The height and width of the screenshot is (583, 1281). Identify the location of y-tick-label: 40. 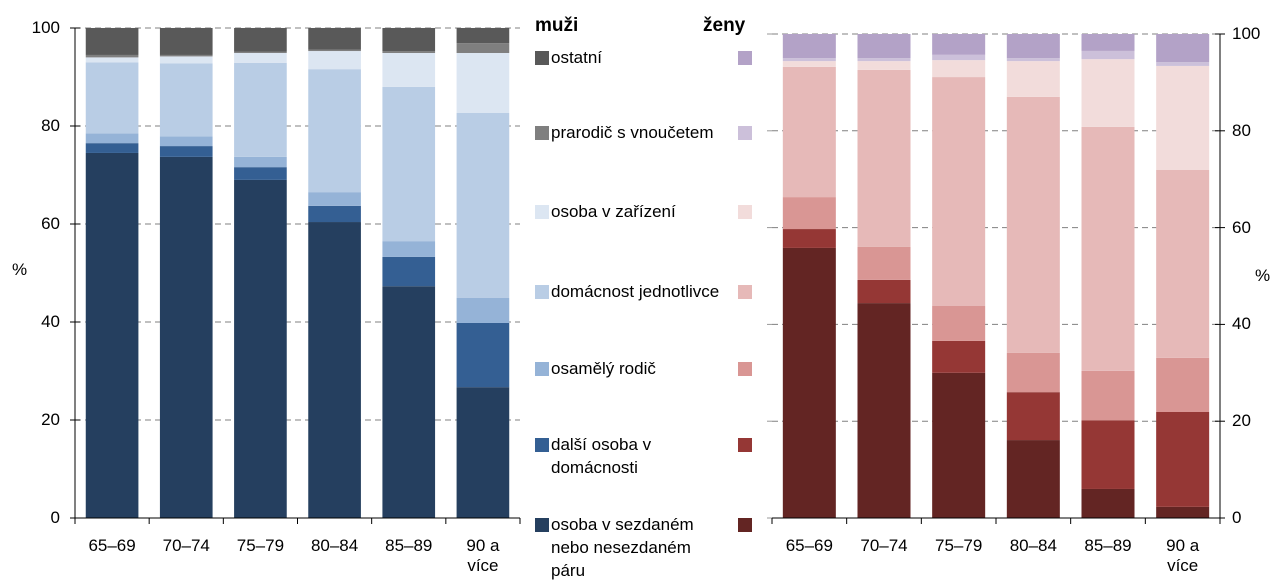
(1241, 324).